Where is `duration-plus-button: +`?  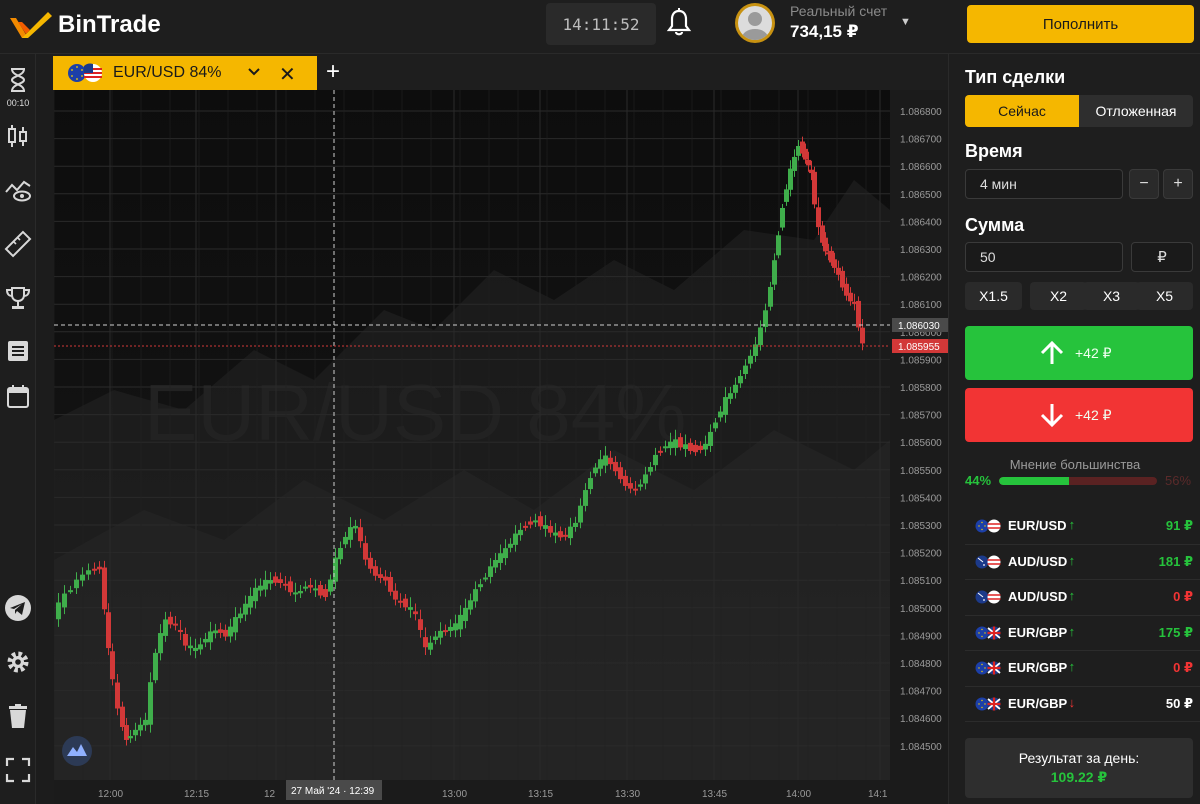 duration-plus-button: + is located at coordinates (1178, 184).